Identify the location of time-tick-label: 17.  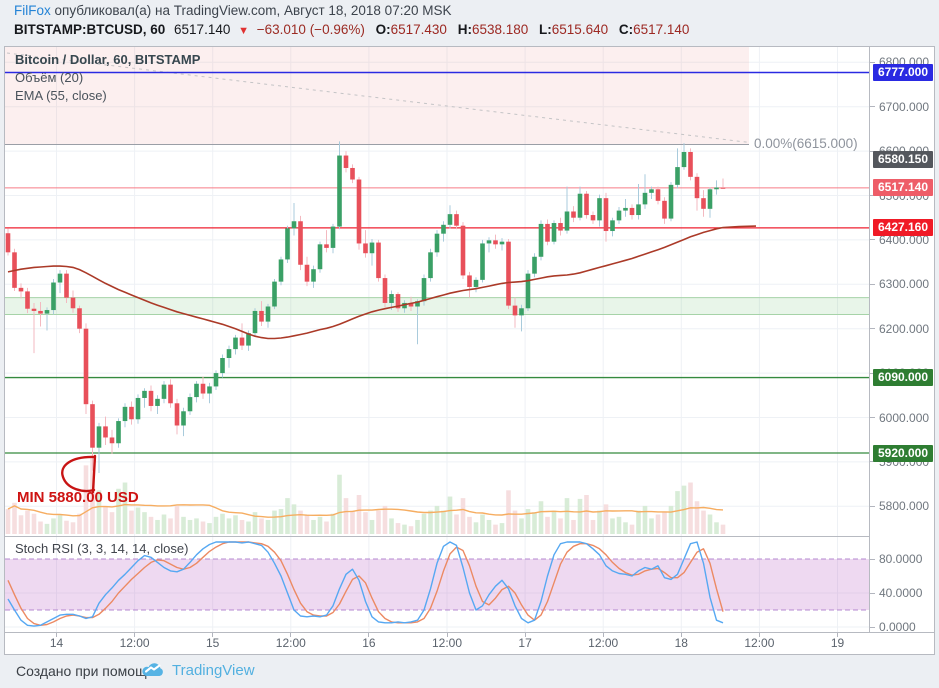
(525, 643).